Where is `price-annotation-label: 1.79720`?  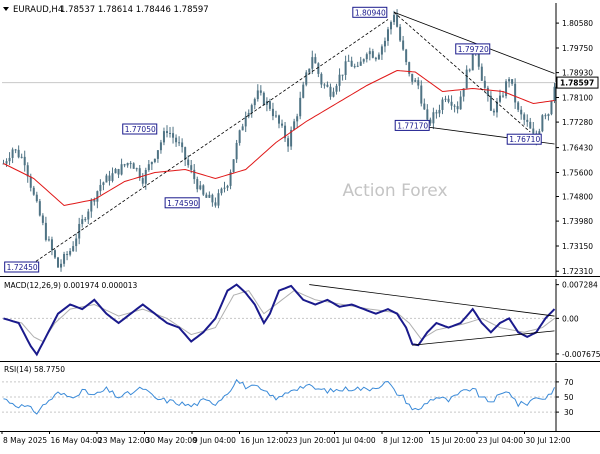
price-annotation-label: 1.79720 is located at coordinates (473, 49).